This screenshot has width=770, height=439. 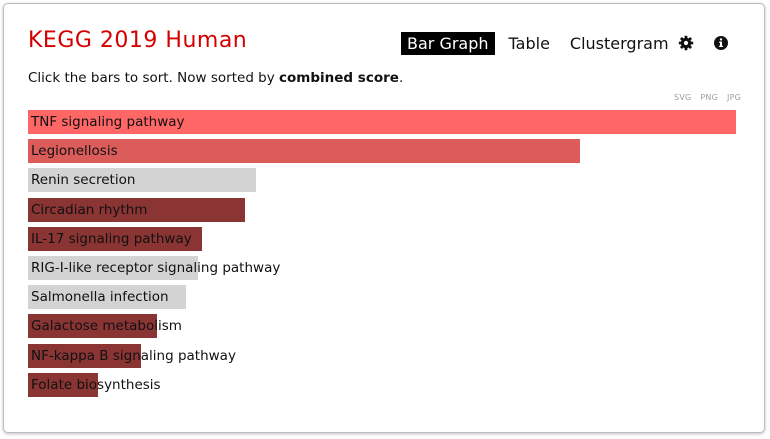 I want to click on download-jpg-link: JPG, so click(x=734, y=97).